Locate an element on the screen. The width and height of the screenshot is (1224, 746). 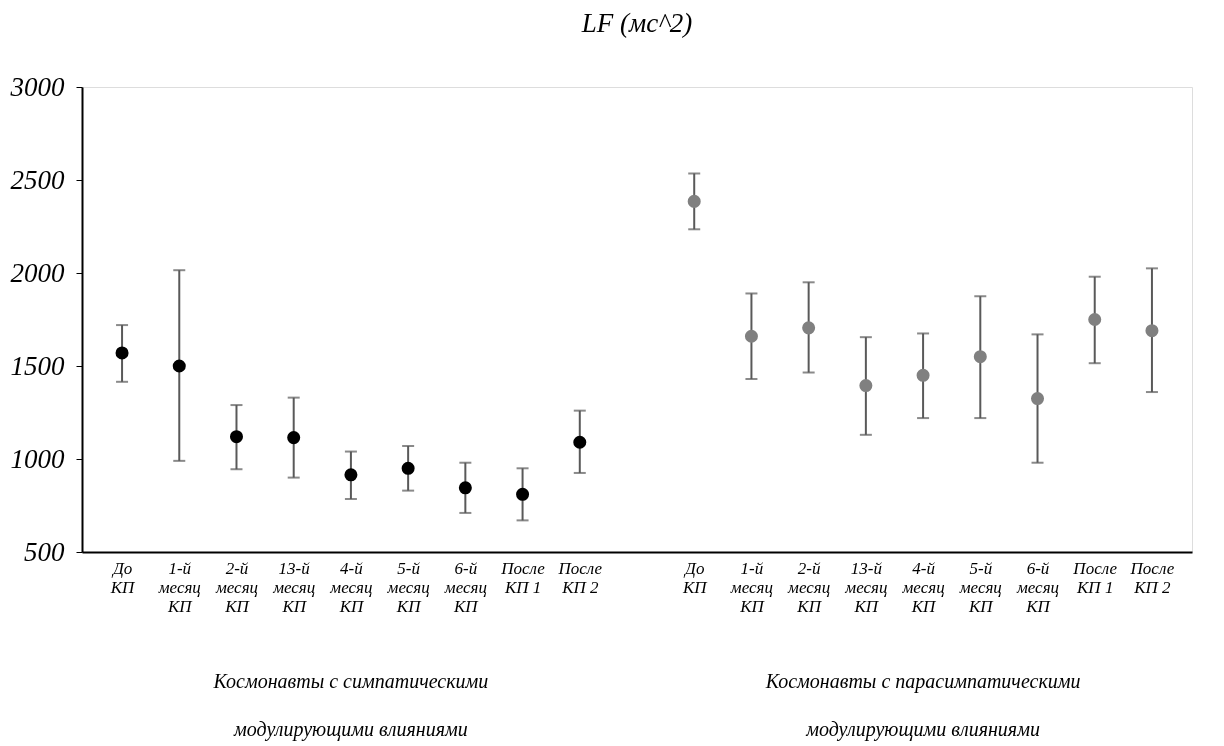
y-tick-label: 2000 is located at coordinates (37, 272).